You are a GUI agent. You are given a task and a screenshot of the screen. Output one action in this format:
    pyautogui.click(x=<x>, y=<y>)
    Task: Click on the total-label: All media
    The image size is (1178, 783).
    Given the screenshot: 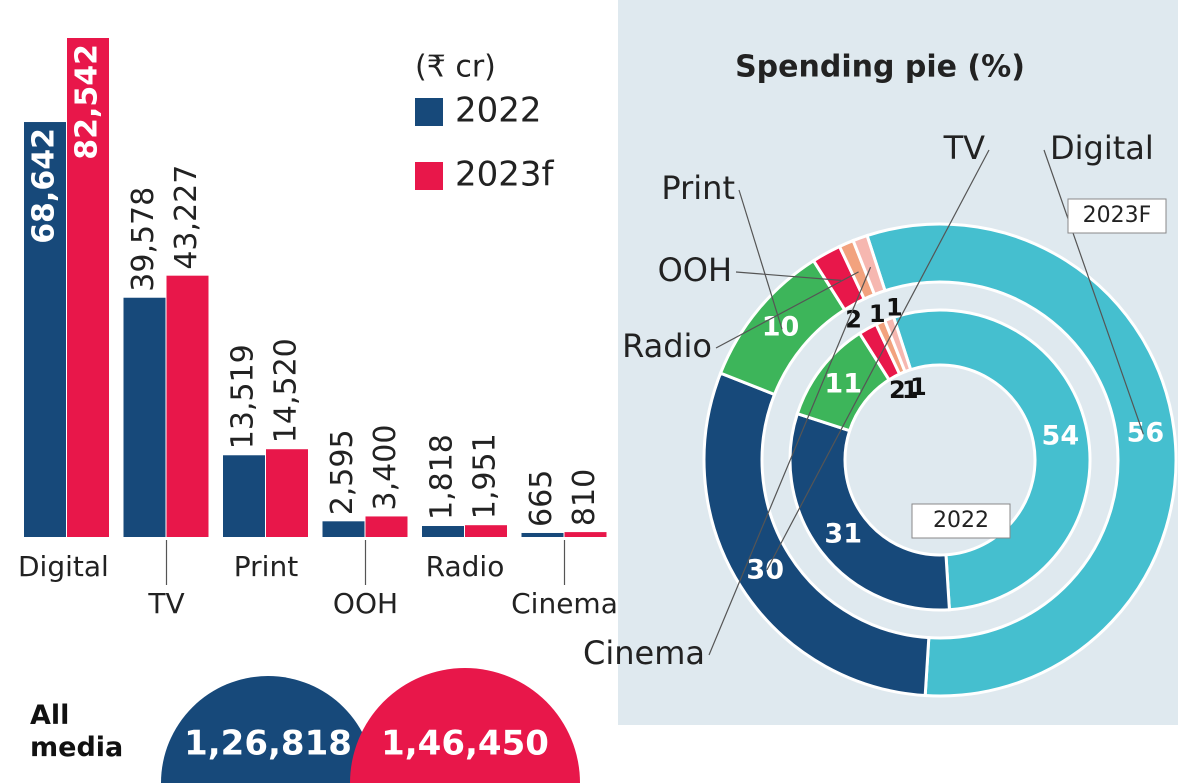 What is the action you would take?
    pyautogui.click(x=77, y=731)
    